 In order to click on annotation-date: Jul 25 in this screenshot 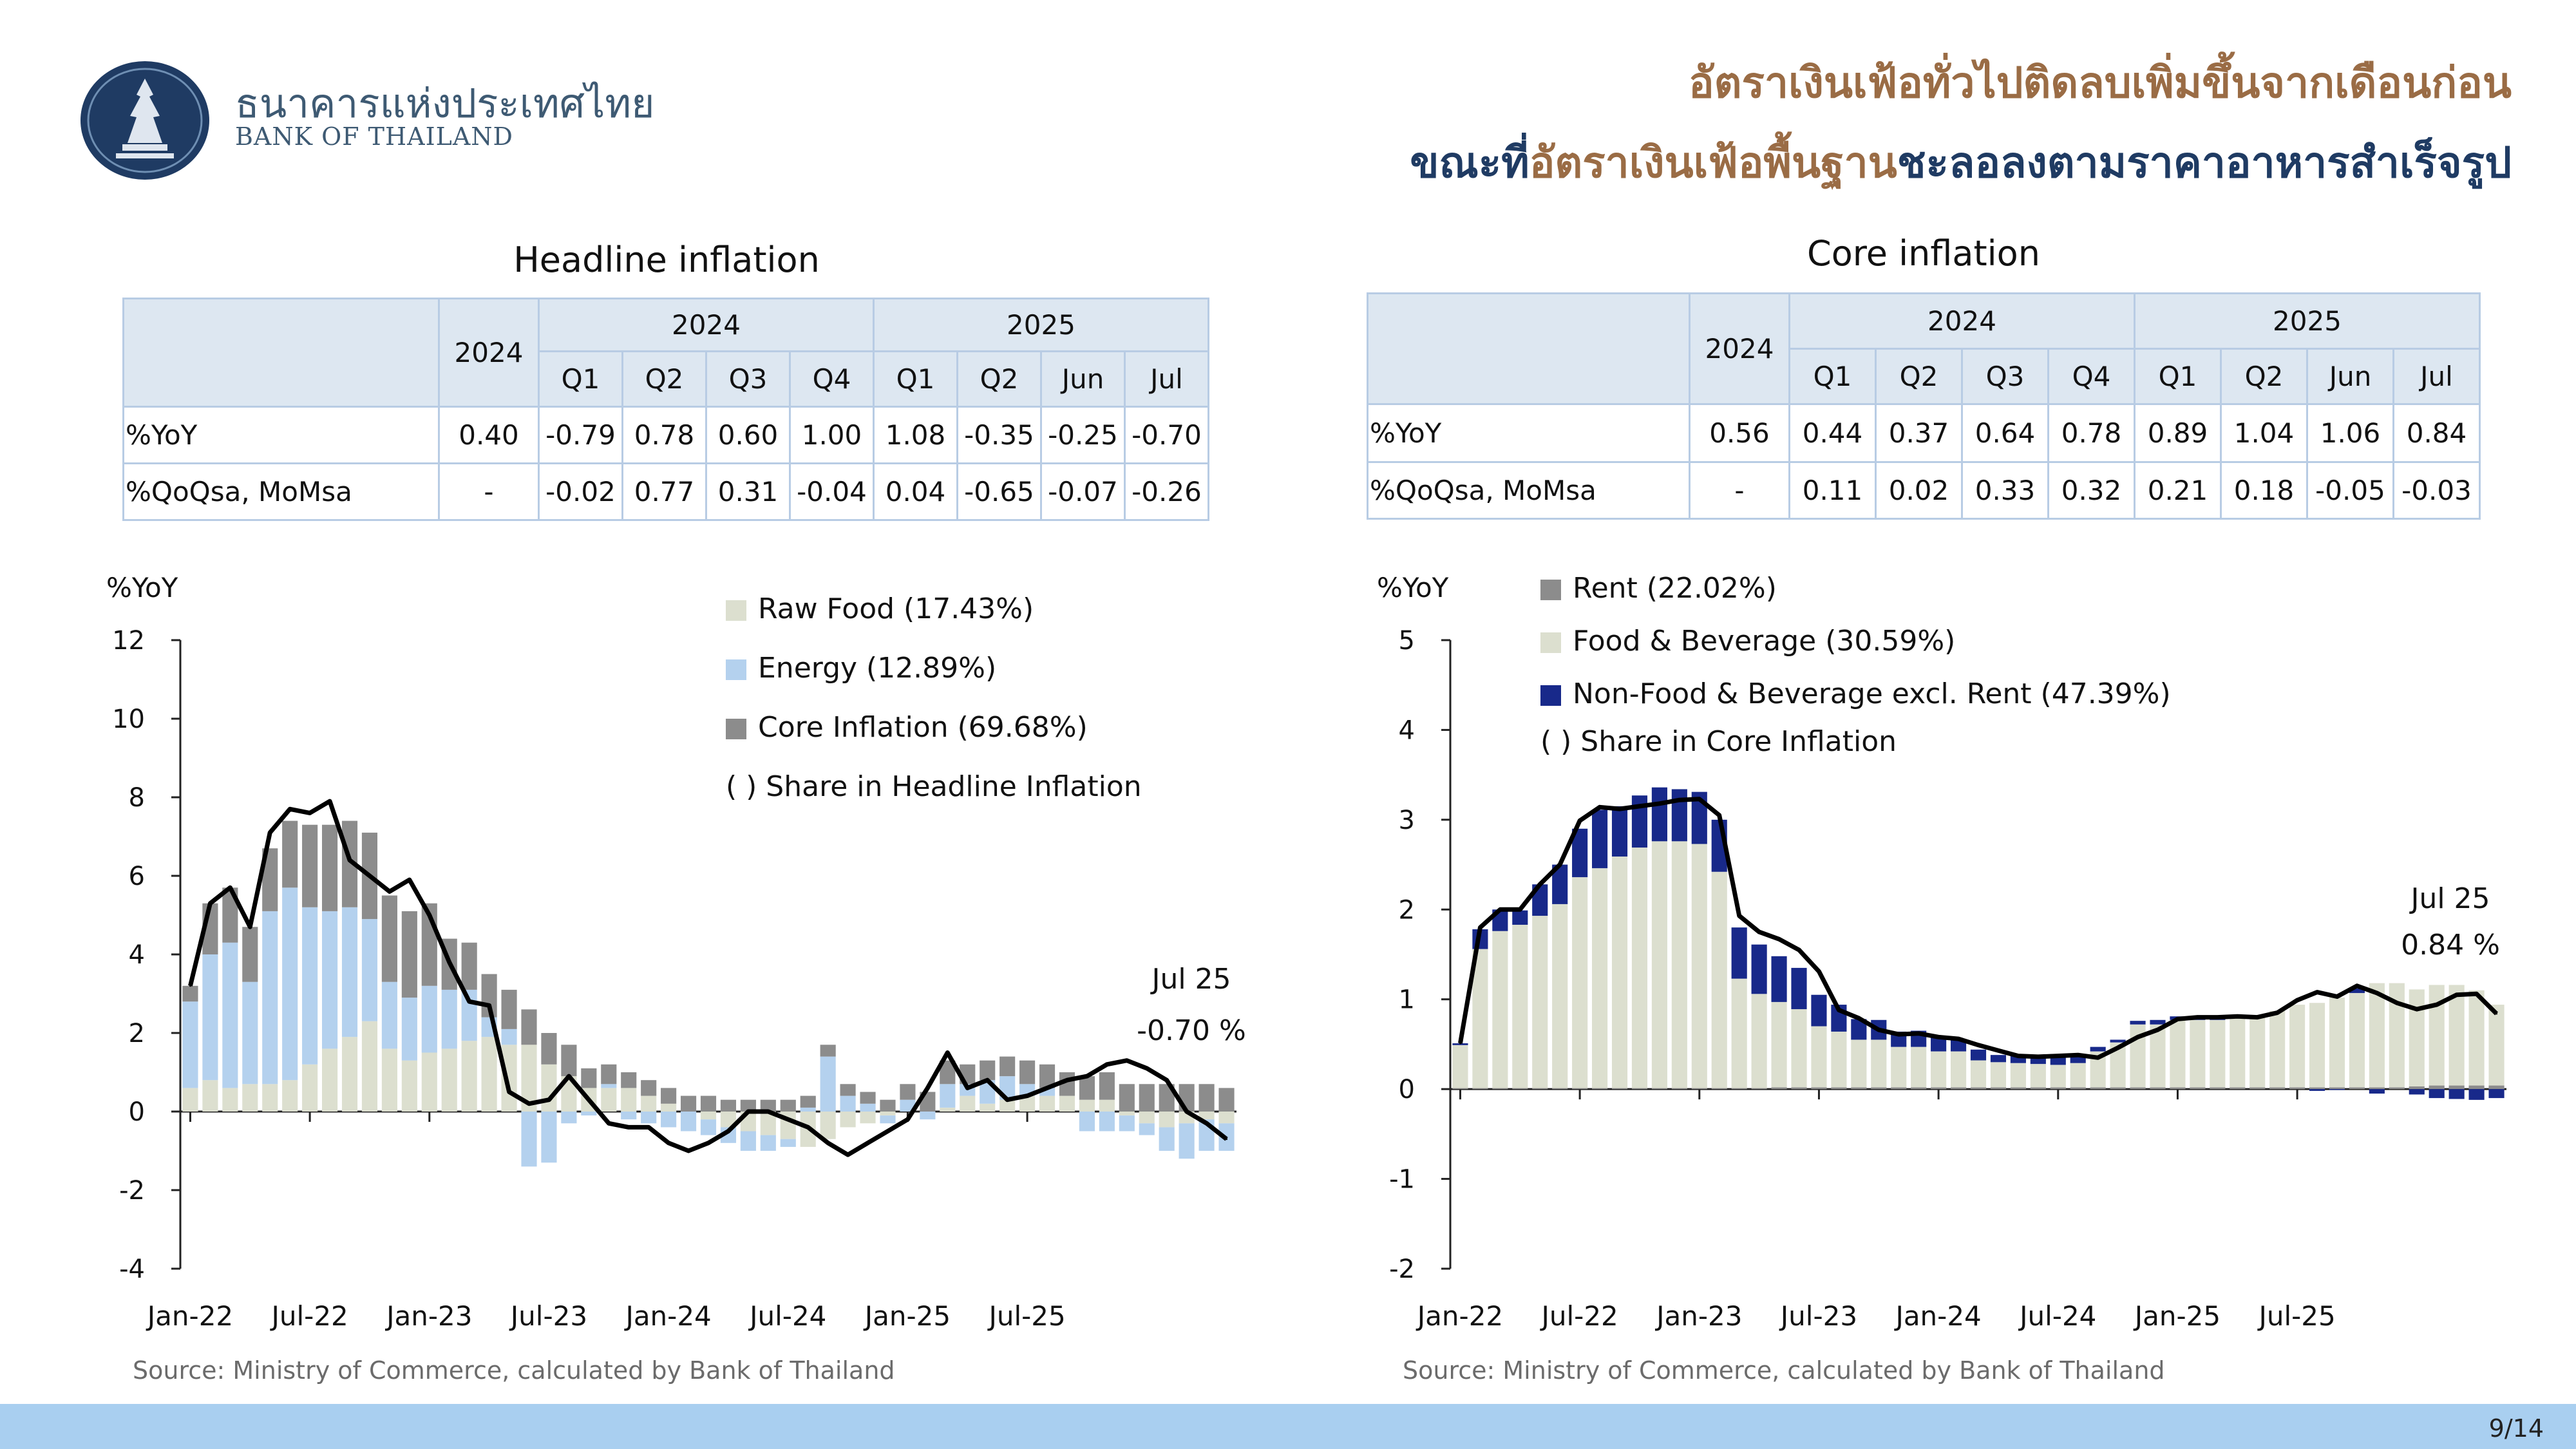, I will do `click(1190, 979)`.